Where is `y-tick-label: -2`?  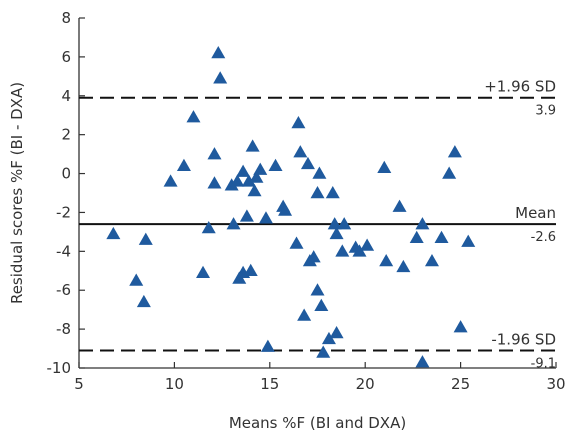
y-tick-label: -2 is located at coordinates (63, 212).